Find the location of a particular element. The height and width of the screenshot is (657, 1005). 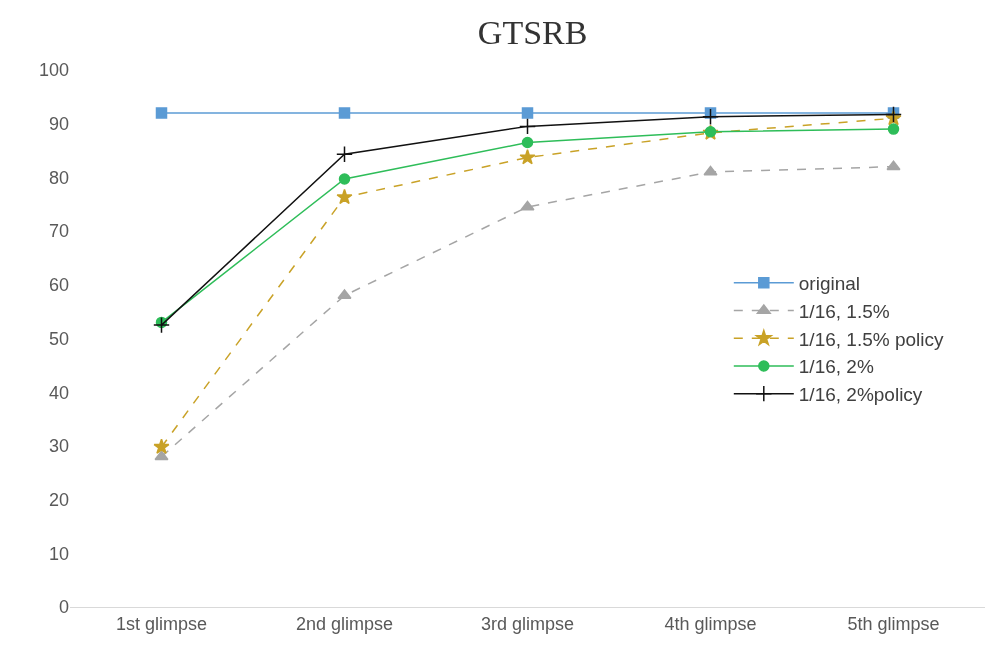

chart-title: GTSRB is located at coordinates (532, 32).